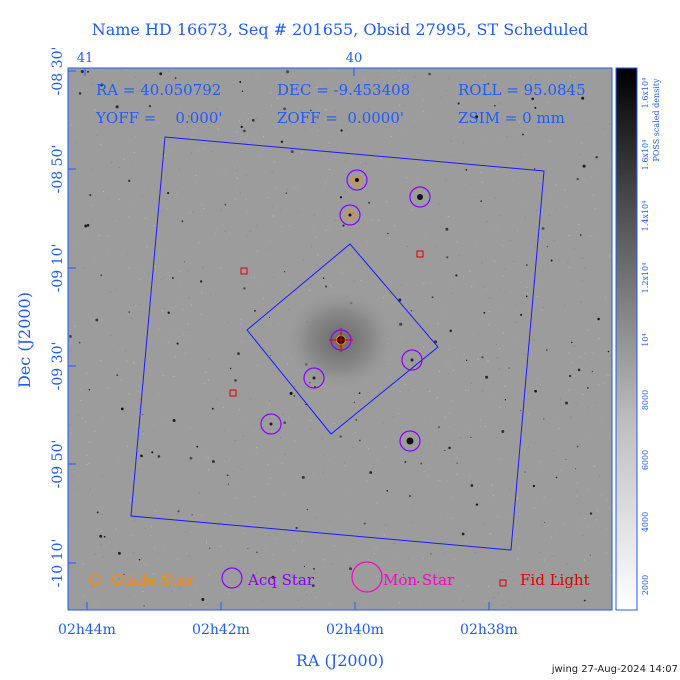  What do you see at coordinates (58, 464) in the screenshot?
I see `y-tick-label: -09 50'` at bounding box center [58, 464].